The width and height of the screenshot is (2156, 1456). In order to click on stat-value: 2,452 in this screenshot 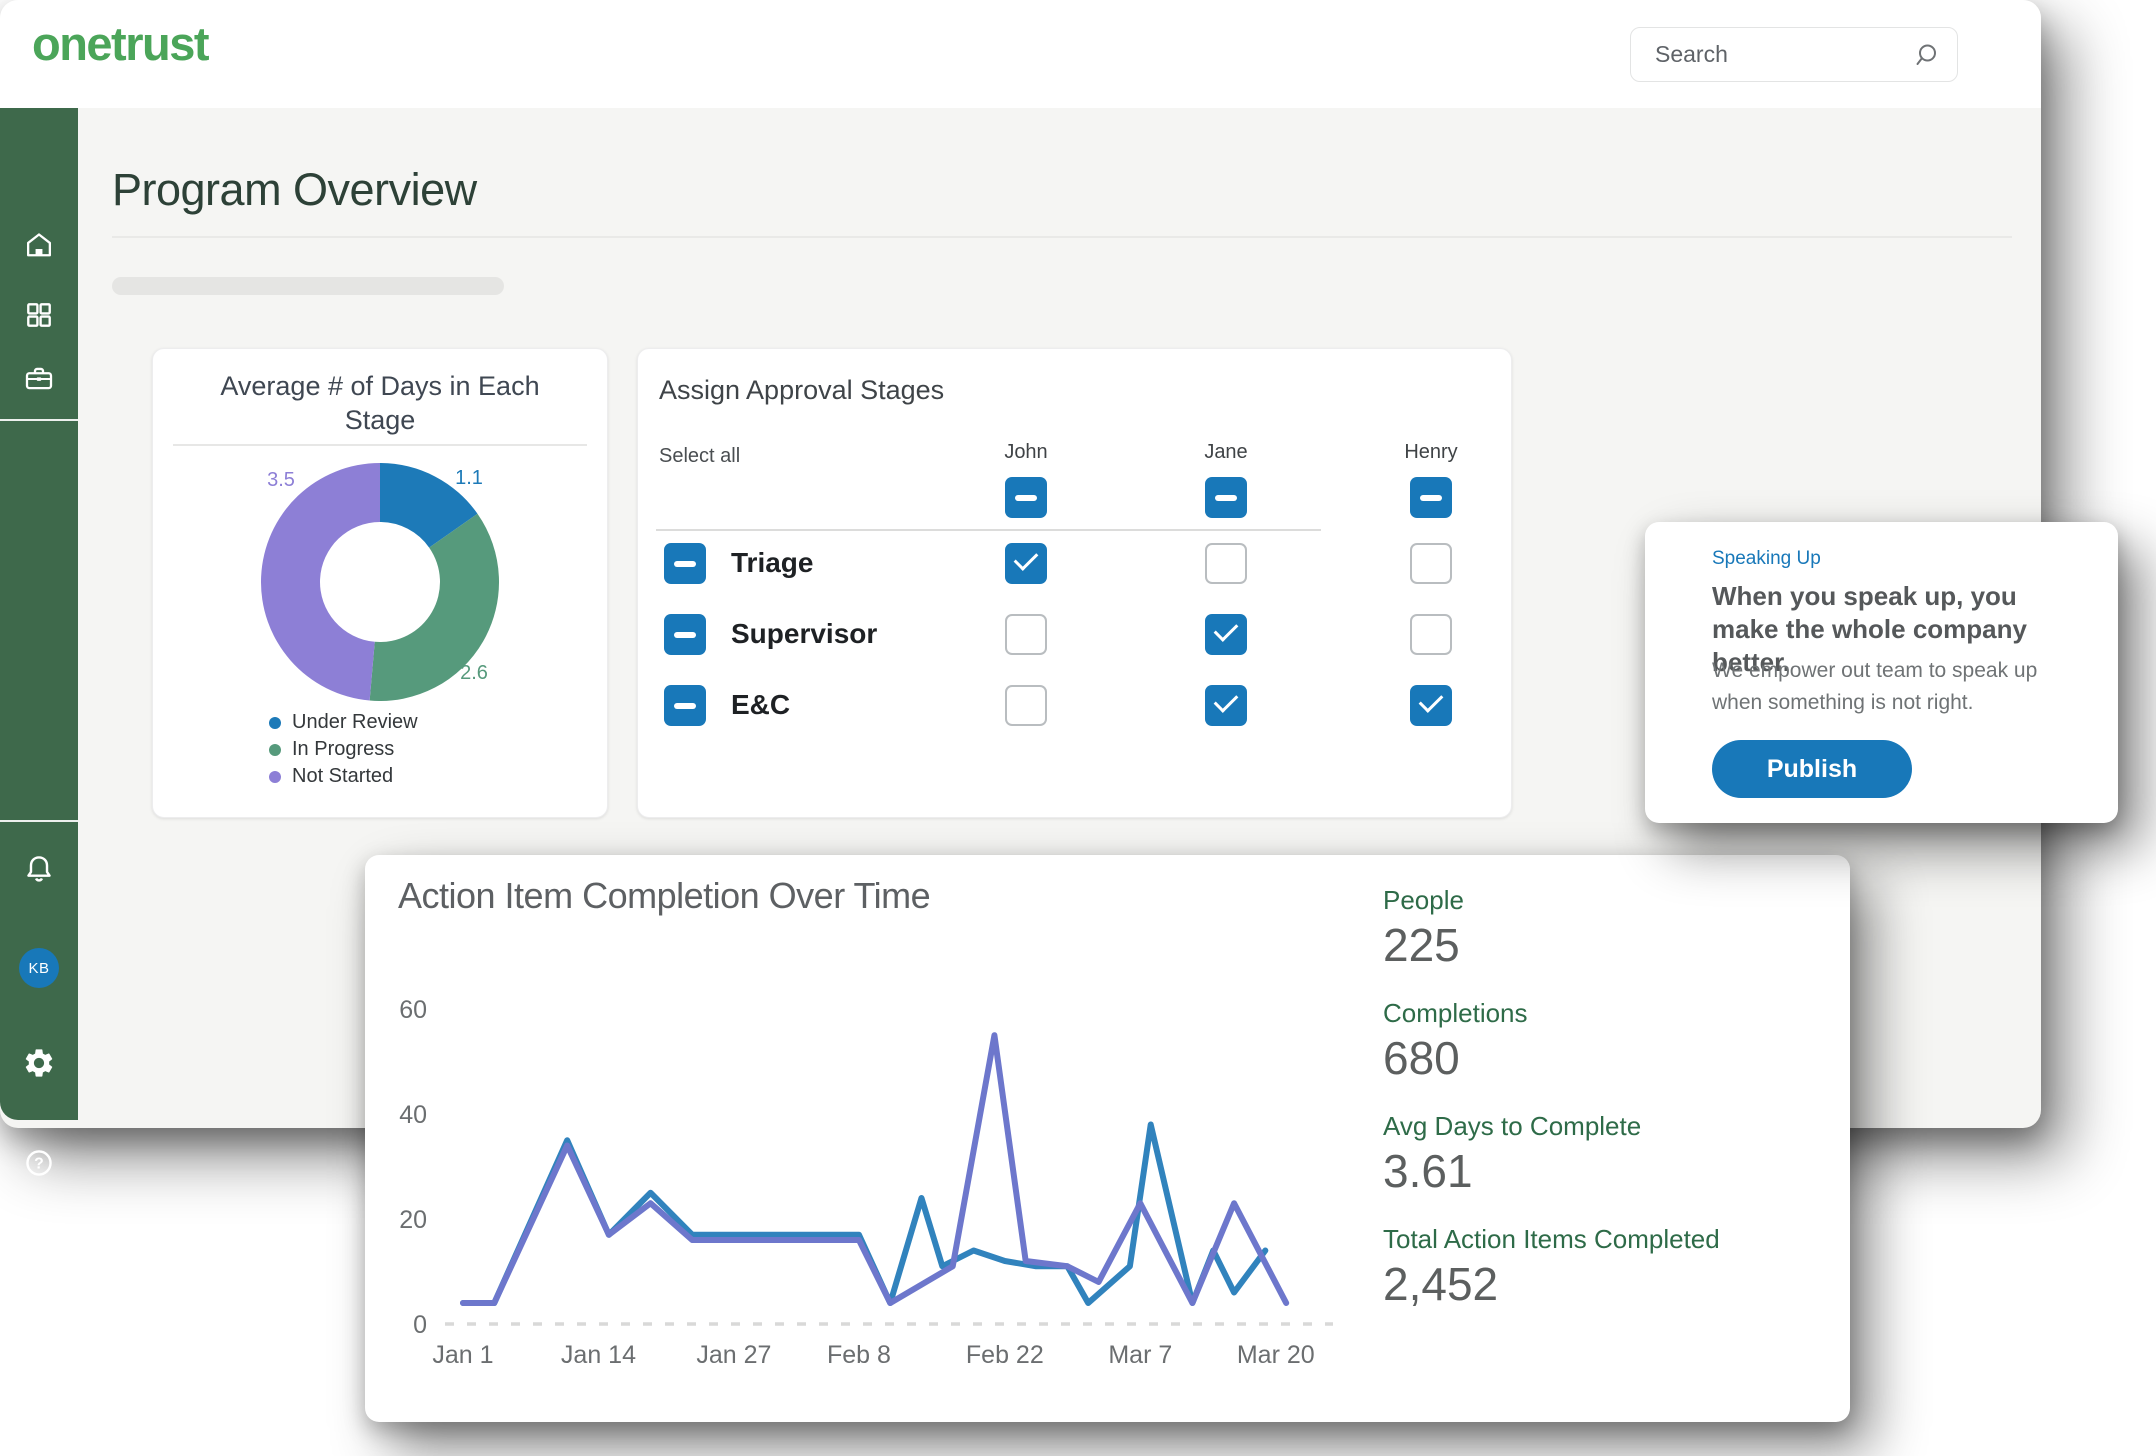, I will do `click(1441, 1284)`.